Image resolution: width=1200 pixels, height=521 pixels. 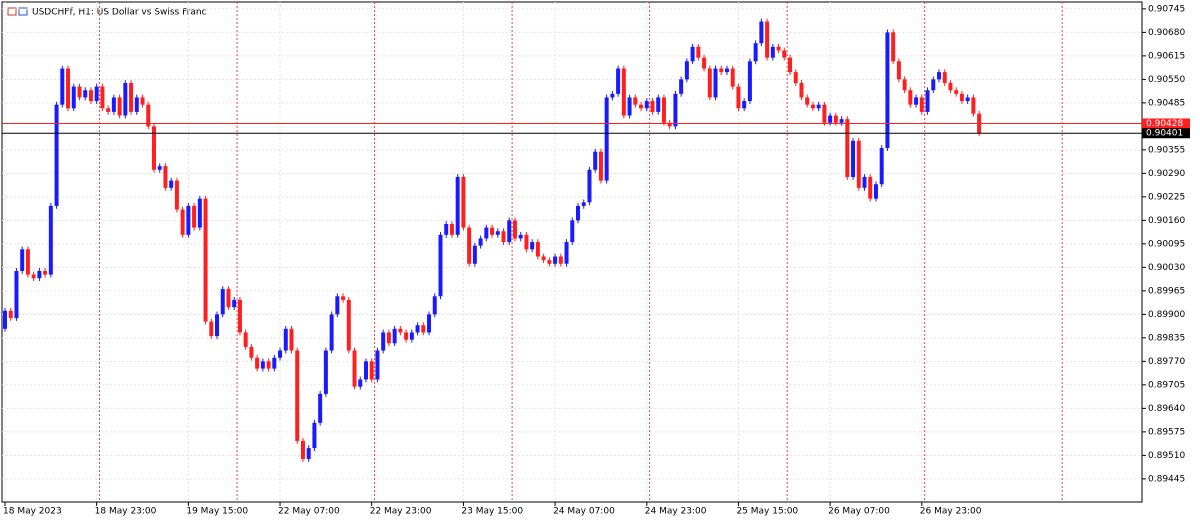 I want to click on x-tick-label: 24 May 07:00, so click(x=584, y=512).